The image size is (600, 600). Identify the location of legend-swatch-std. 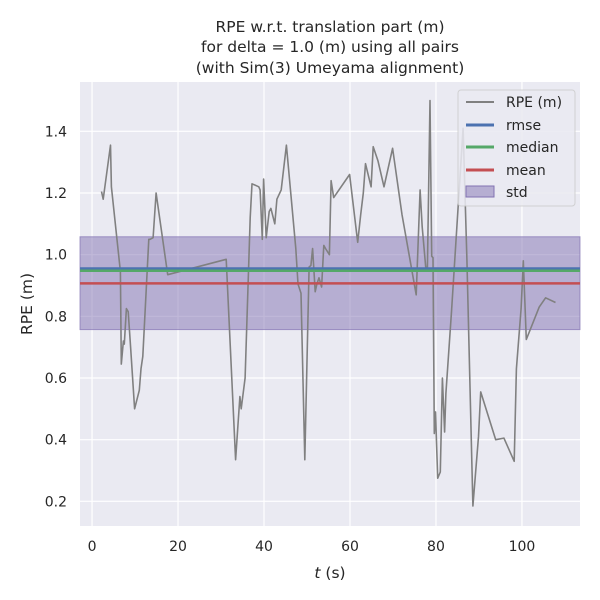
(480, 191).